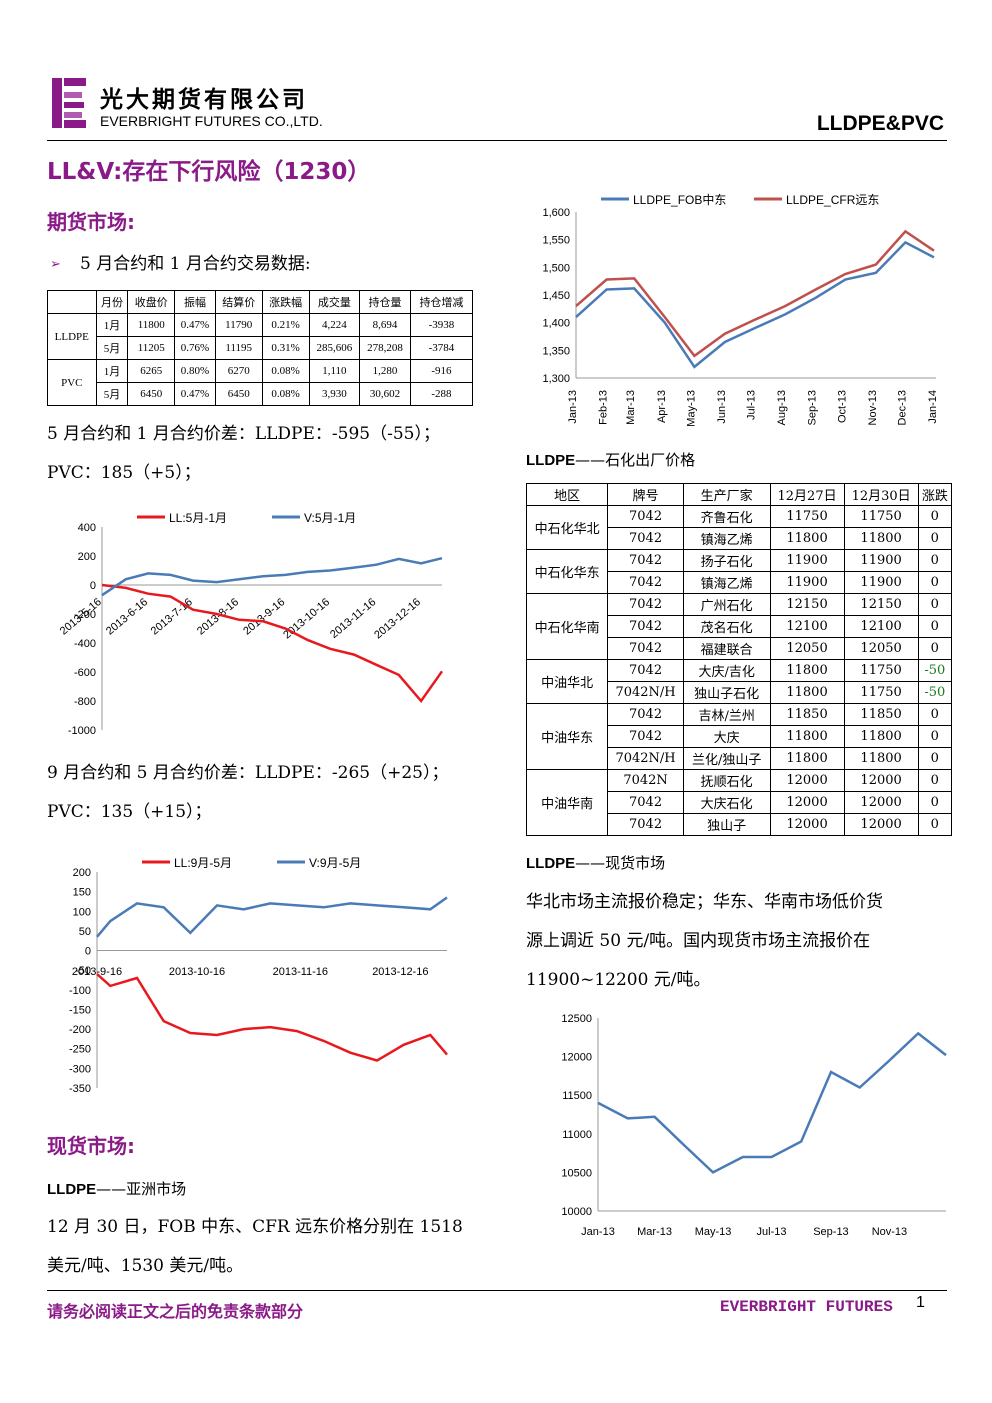 Image resolution: width=992 pixels, height=1403 pixels. What do you see at coordinates (218, 616) in the screenshot?
I see `x-tick-label: 2013-8-16` at bounding box center [218, 616].